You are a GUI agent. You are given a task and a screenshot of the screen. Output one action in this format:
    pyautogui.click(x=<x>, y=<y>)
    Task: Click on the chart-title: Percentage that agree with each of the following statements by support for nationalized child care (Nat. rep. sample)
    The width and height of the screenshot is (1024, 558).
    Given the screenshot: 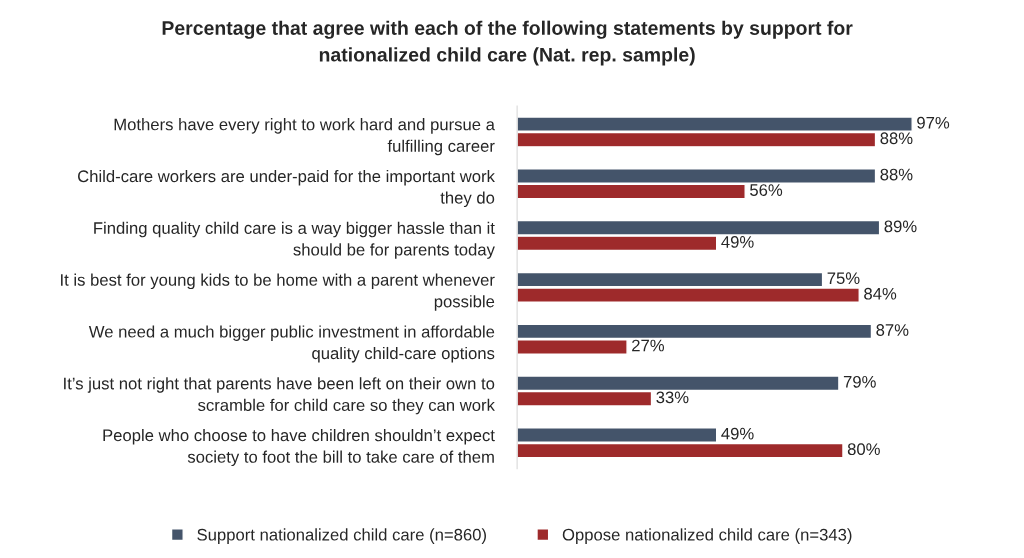 What is the action you would take?
    pyautogui.click(x=507, y=43)
    